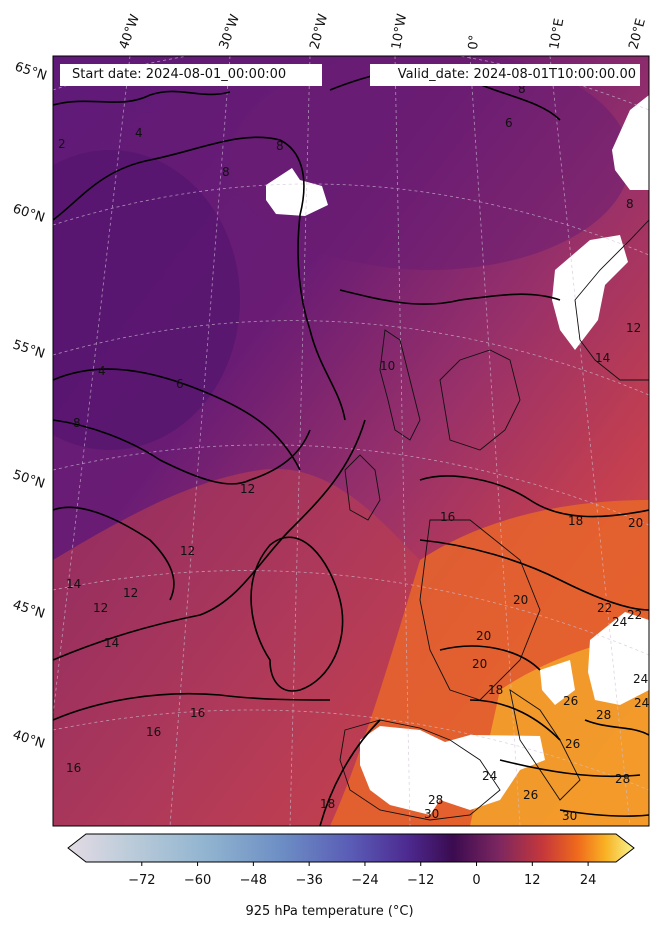 Image resolution: width=659 pixels, height=940 pixels. What do you see at coordinates (399, 32) in the screenshot?
I see `lon-label-10w: 10°W` at bounding box center [399, 32].